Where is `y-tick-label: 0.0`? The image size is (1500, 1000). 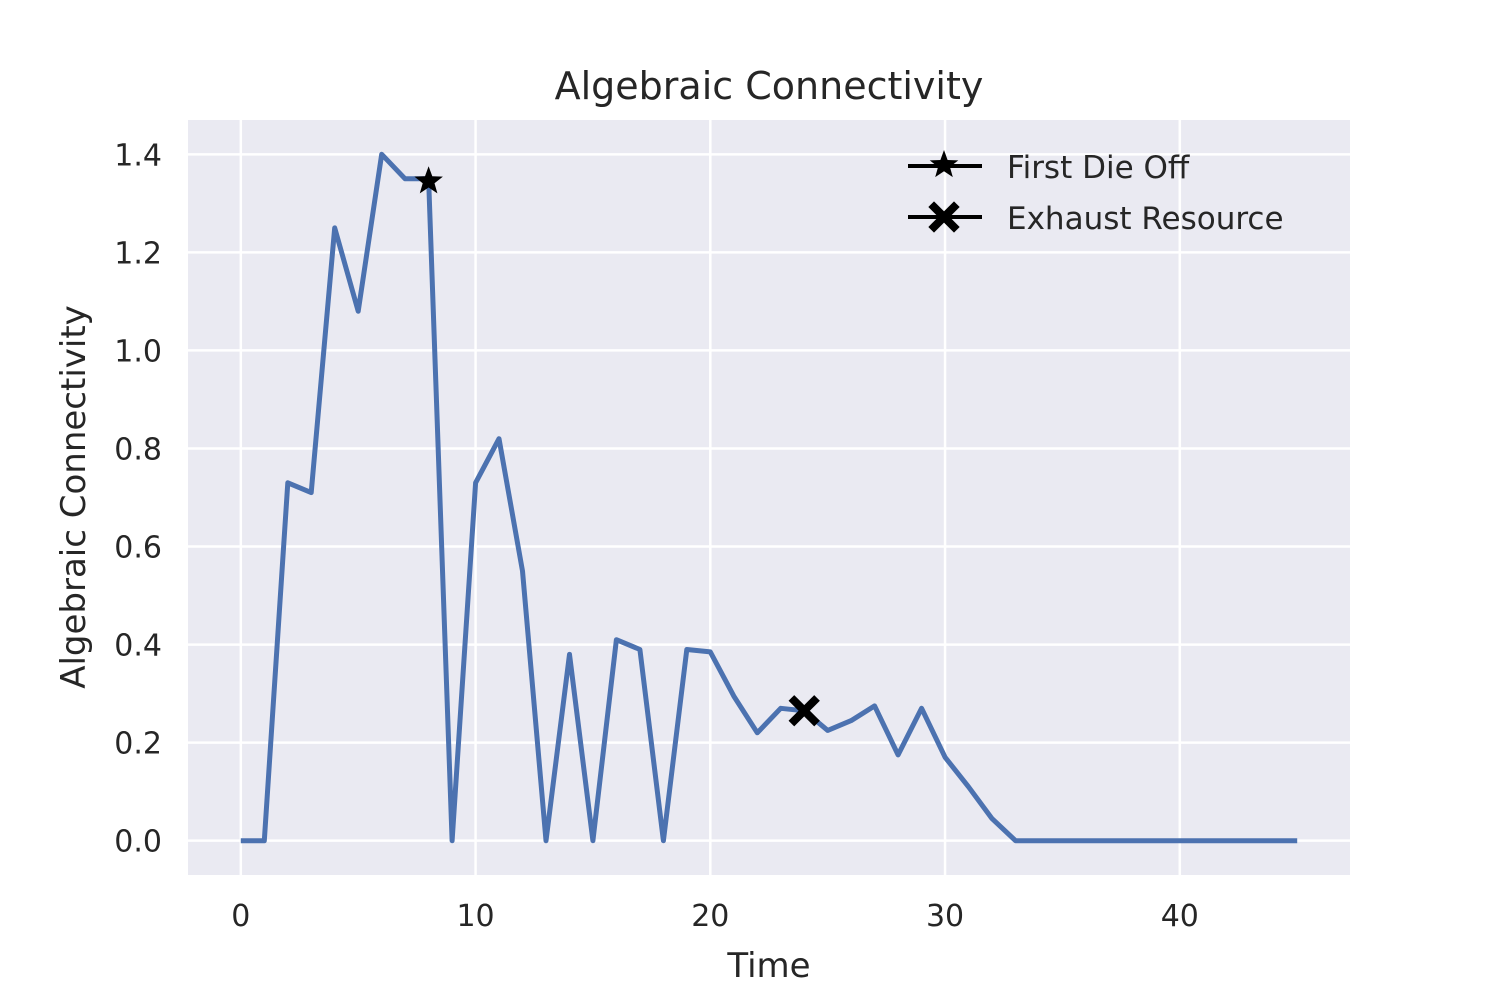
y-tick-label: 0.0 is located at coordinates (138, 842).